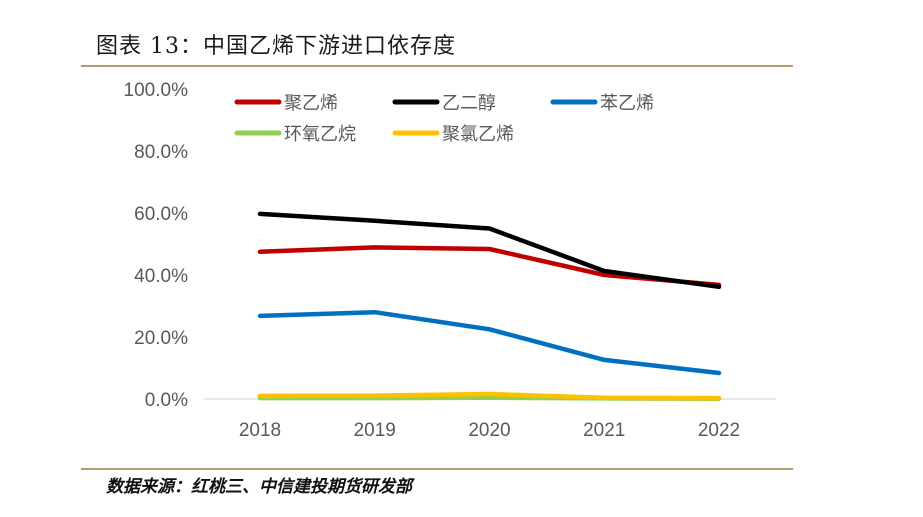 This screenshot has width=923, height=517. Describe the element at coordinates (719, 430) in the screenshot. I see `x-tick-label: 2022` at that location.